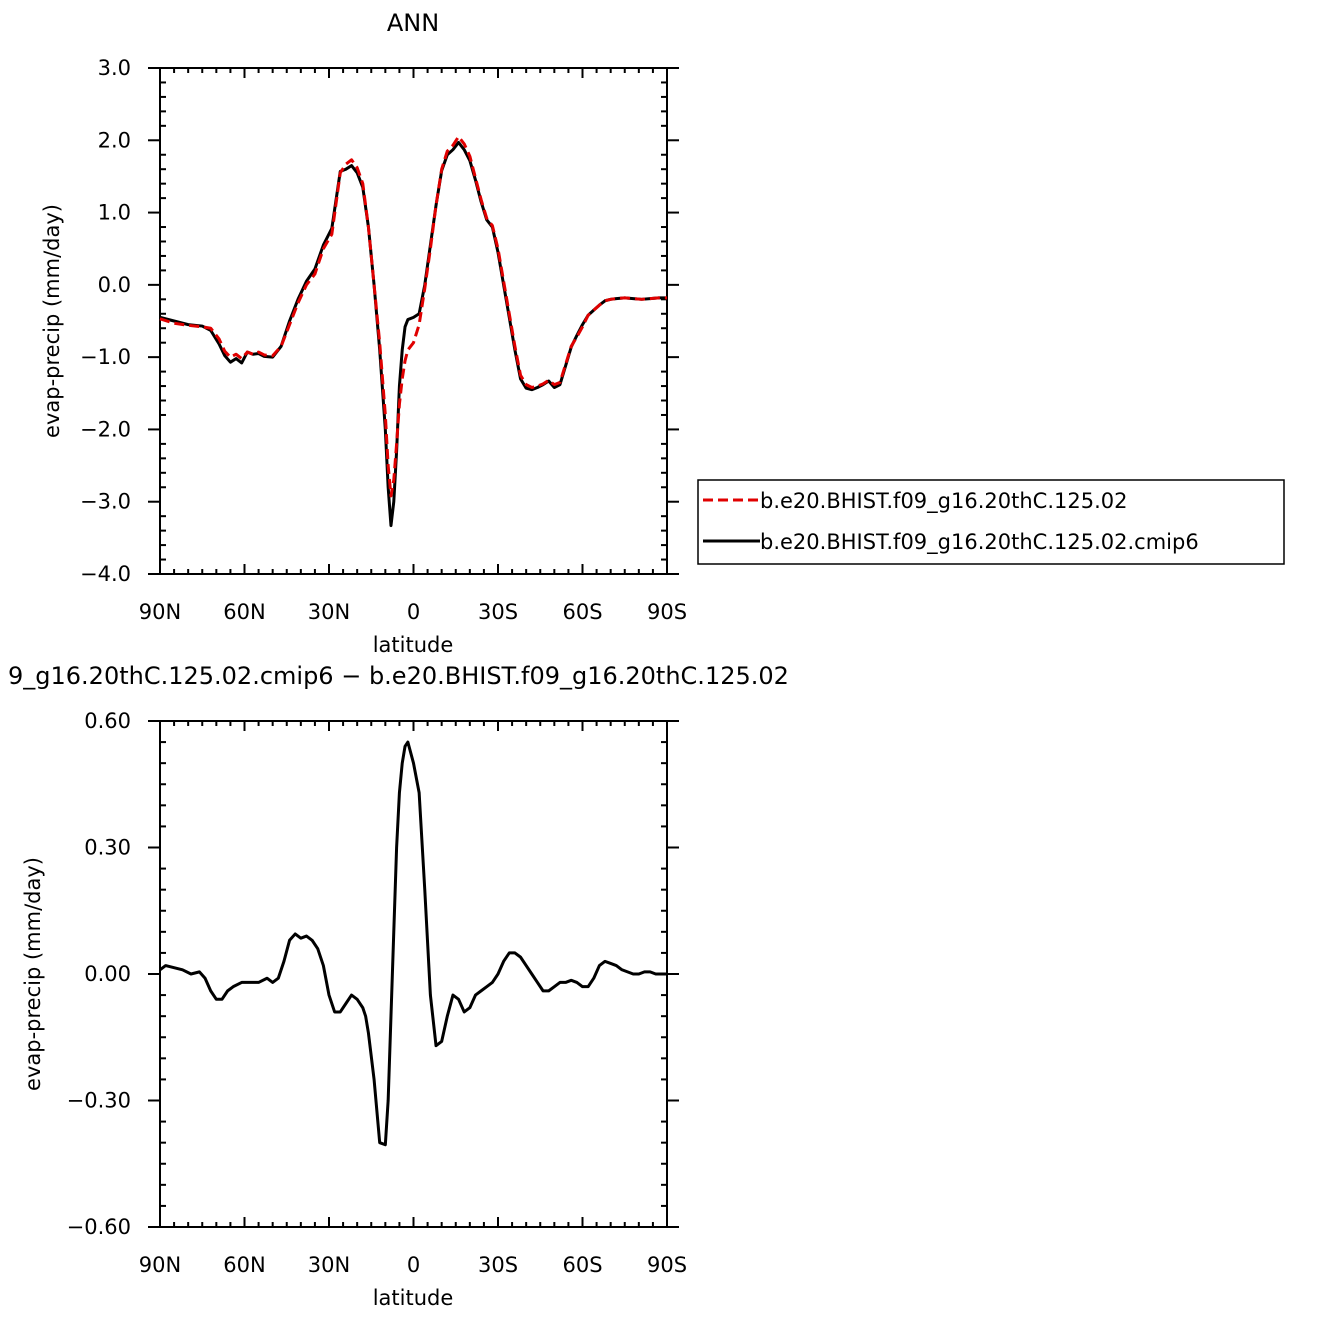  Describe the element at coordinates (107, 974) in the screenshot. I see `bottom-ytick-label: 0.00` at that location.